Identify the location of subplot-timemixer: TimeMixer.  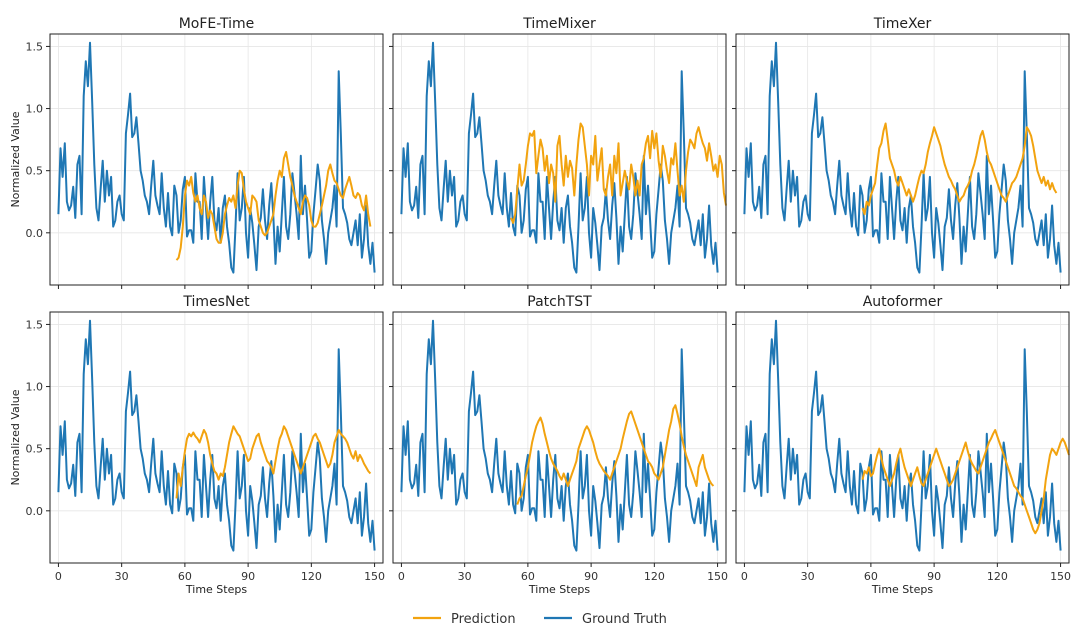
(558, 152).